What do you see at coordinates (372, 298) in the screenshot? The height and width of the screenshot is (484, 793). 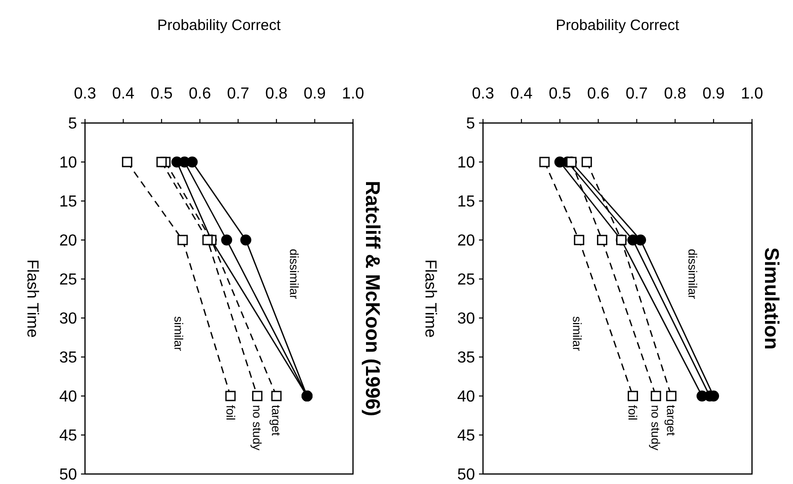 I see `text: Ratcliff & McKoon (1996)` at bounding box center [372, 298].